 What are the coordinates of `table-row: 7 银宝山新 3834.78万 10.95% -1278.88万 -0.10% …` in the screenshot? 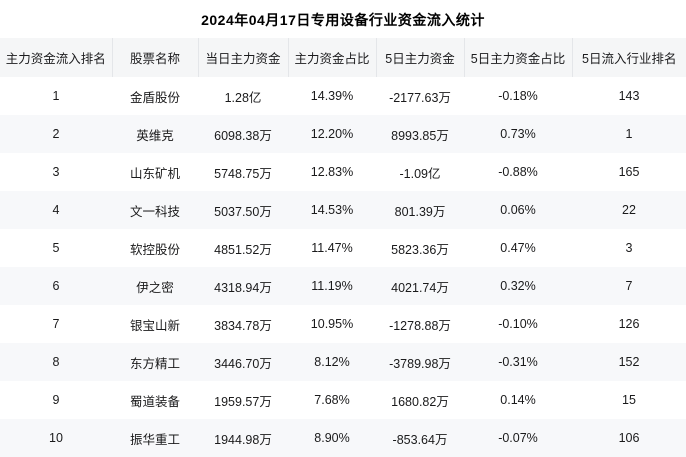 It's located at (343, 324).